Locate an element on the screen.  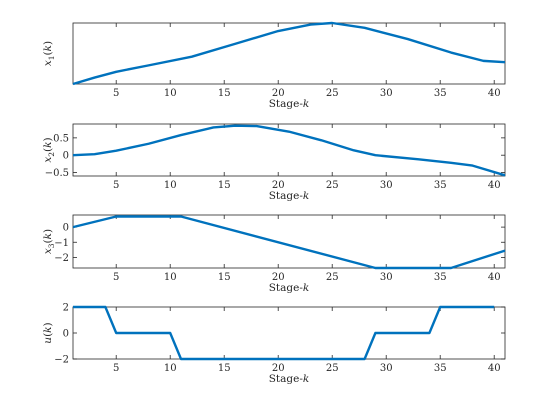
y-axis-label: u(k) is located at coordinates (48, 332).